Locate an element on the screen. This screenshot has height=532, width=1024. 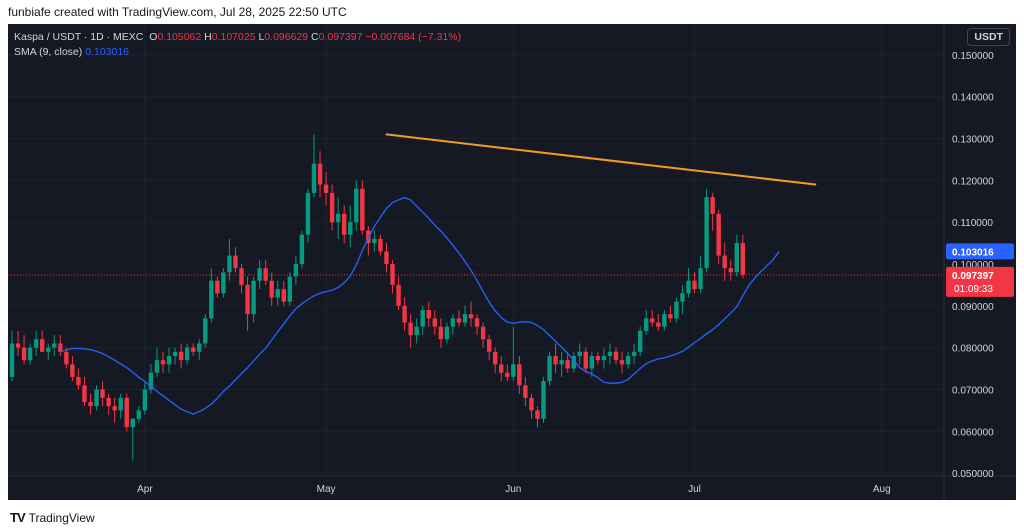
low-label: L is located at coordinates (261, 37).